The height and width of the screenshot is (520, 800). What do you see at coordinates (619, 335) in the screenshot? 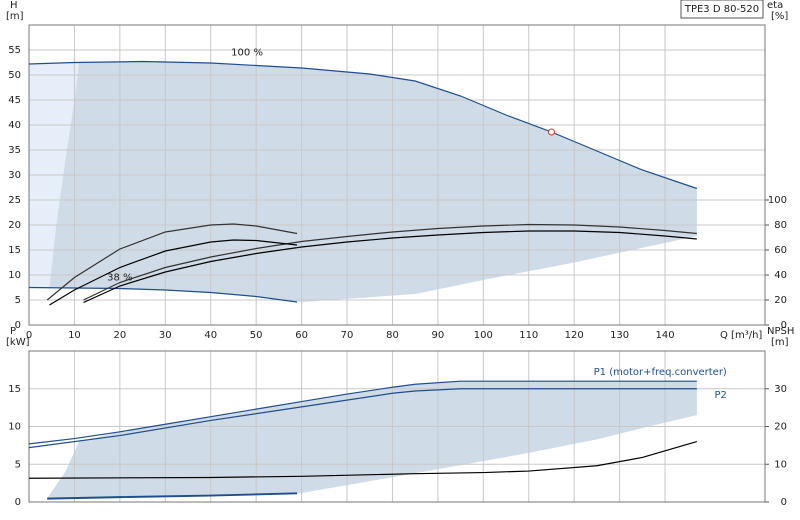
I see `x-tick-label: 130` at bounding box center [619, 335].